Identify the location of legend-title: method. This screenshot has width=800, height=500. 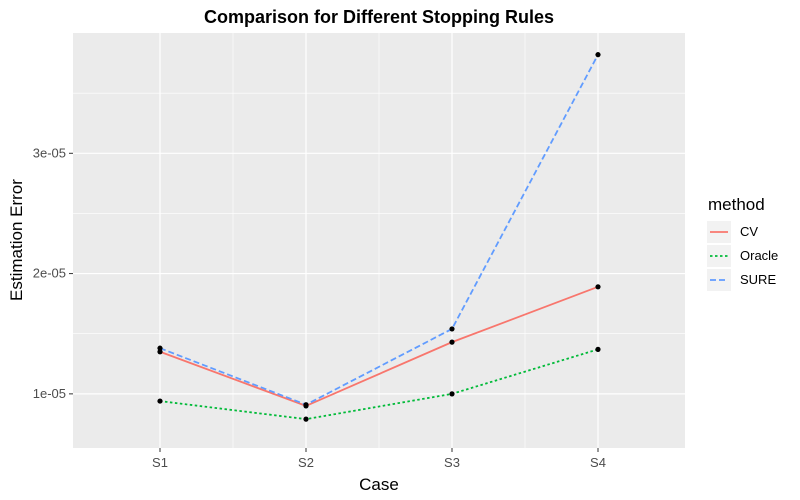
(736, 204).